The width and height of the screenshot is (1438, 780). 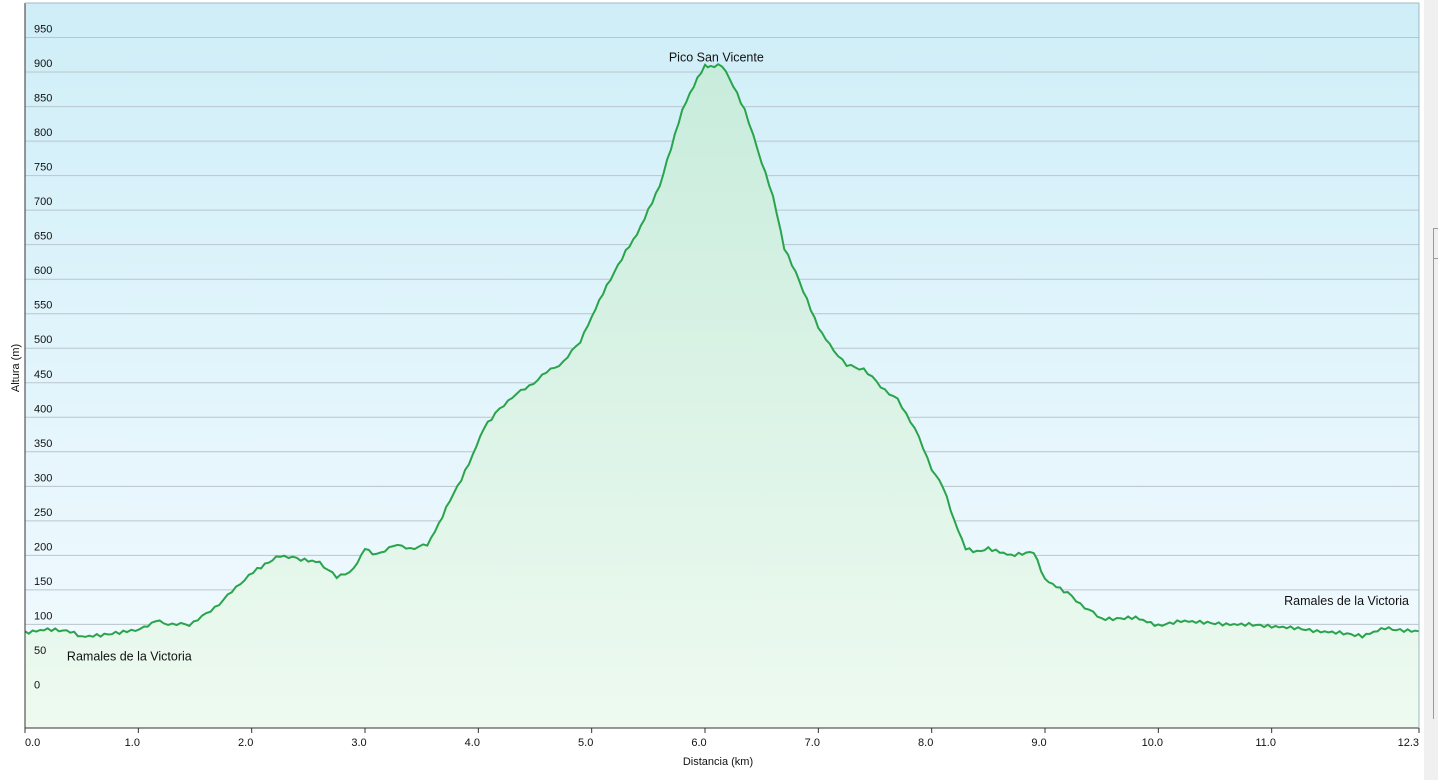 I want to click on y-tick-label: 700, so click(x=43, y=202).